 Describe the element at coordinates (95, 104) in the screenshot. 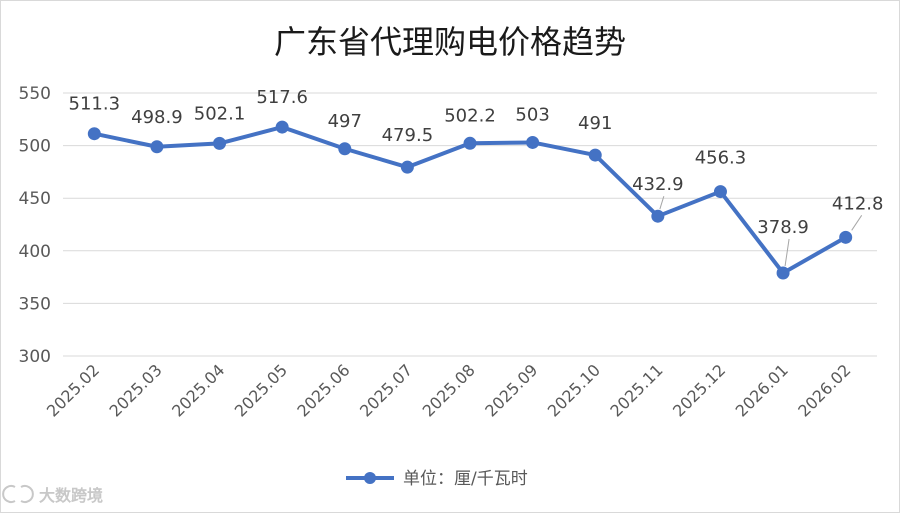

I see `data-label: 511.3` at that location.